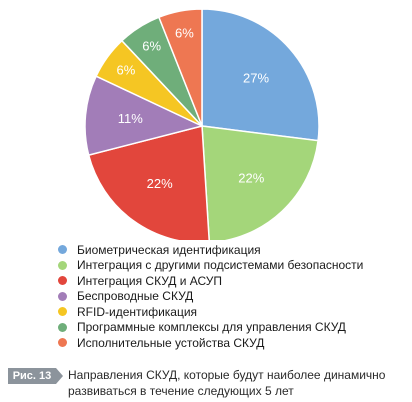 This screenshot has width=412, height=402. Describe the element at coordinates (256, 77) in the screenshot. I see `slice-value-label: 27%` at that location.